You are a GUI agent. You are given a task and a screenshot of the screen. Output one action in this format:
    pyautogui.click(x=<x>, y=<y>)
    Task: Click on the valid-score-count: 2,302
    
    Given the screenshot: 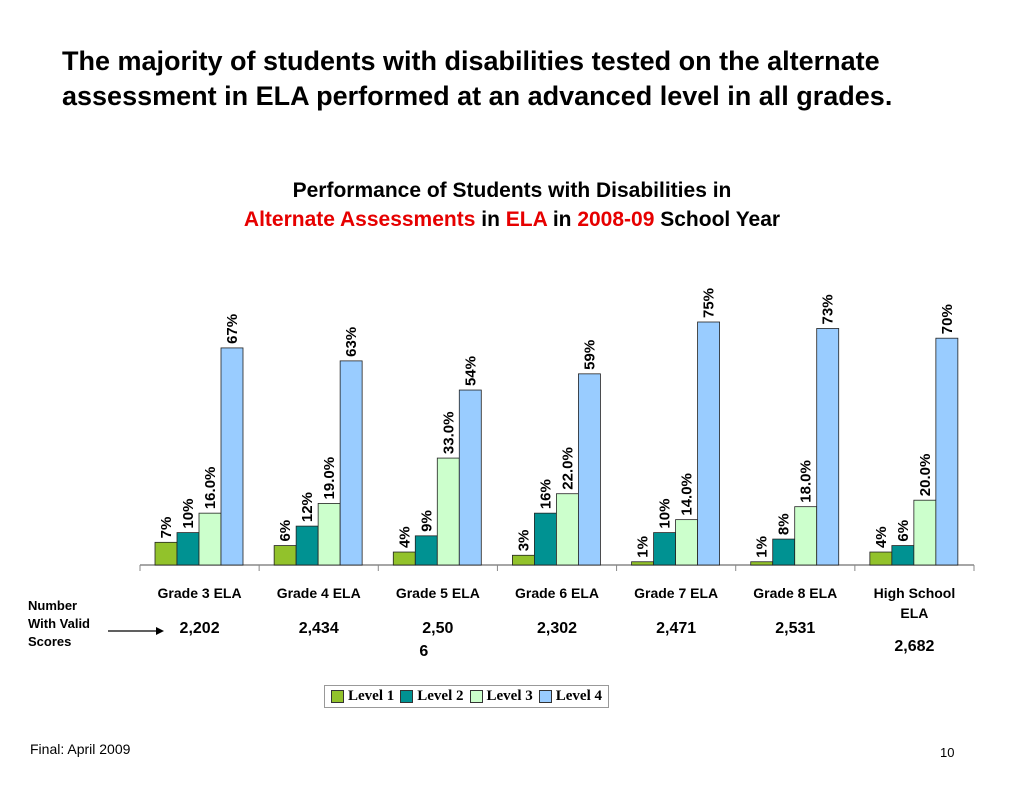 What is the action you would take?
    pyautogui.click(x=557, y=628)
    